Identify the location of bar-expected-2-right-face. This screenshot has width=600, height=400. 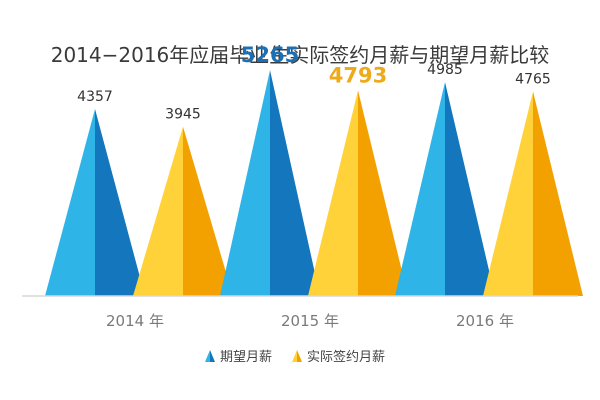
(470, 189).